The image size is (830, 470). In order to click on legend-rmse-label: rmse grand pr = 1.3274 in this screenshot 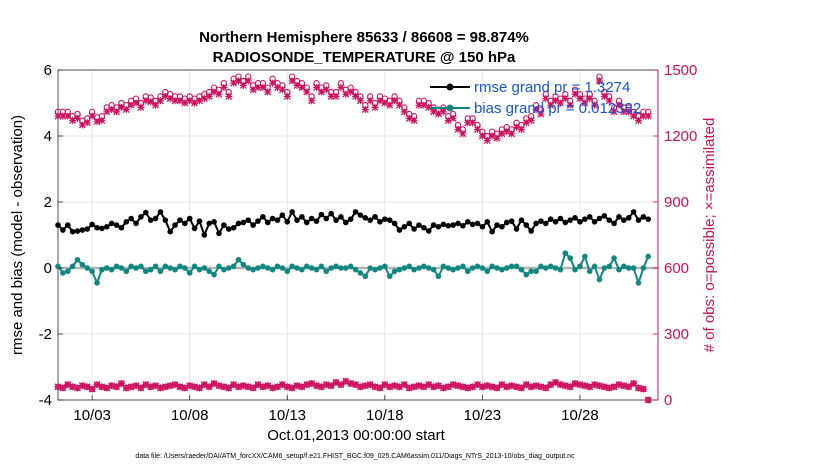, I will do `click(552, 87)`.